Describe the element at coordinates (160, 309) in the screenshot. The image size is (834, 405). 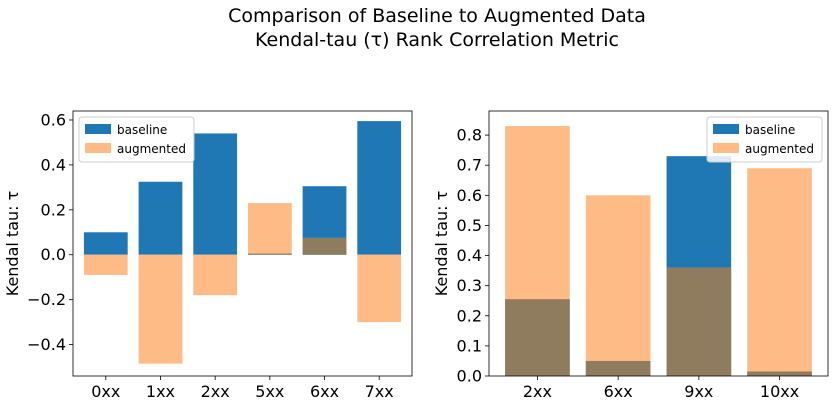
I see `bar-augmented-1xx` at that location.